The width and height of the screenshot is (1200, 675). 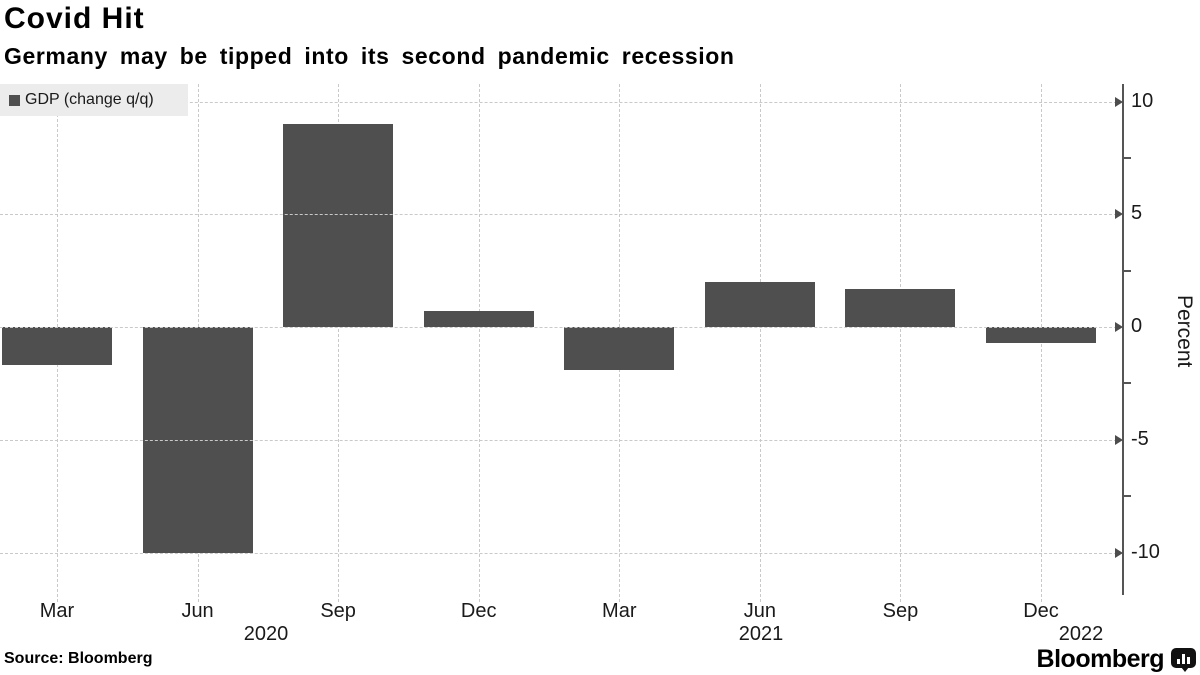 What do you see at coordinates (1145, 551) in the screenshot?
I see `y-tick-label: -10` at bounding box center [1145, 551].